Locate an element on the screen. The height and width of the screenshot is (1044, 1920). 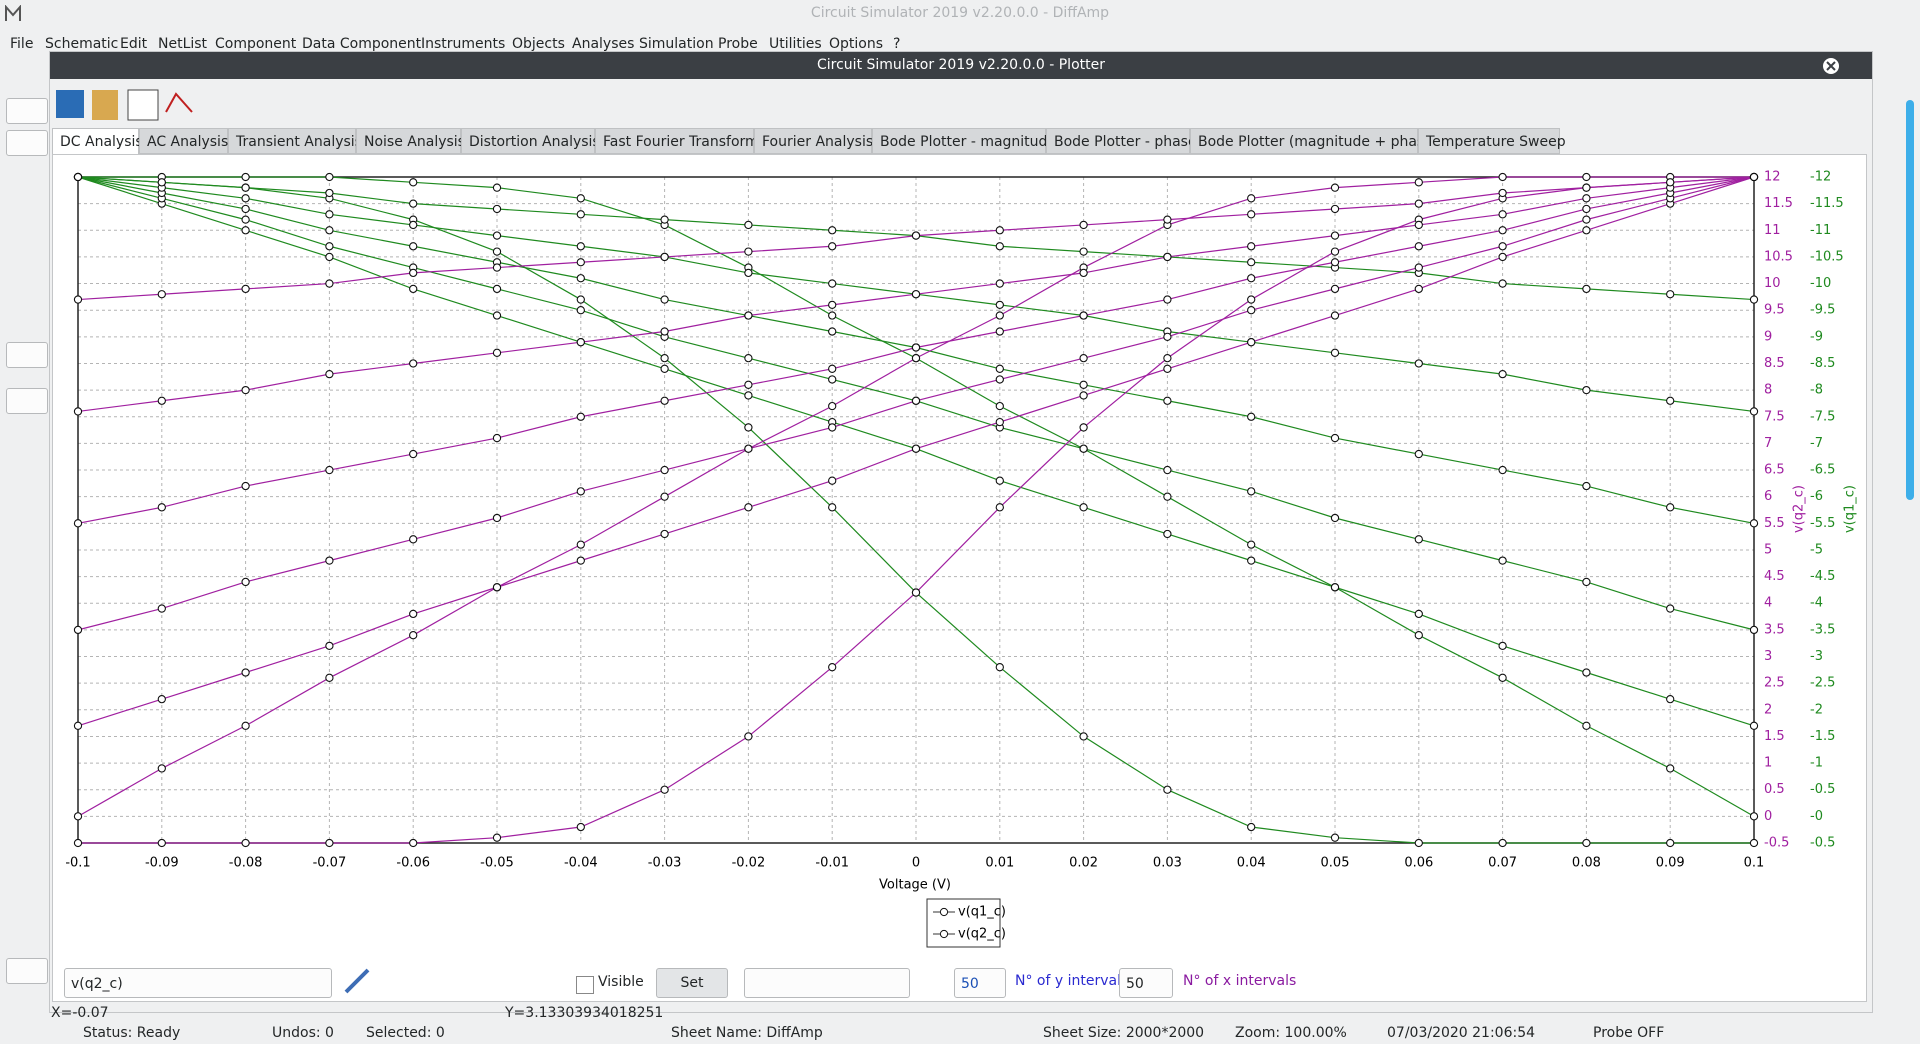
menu-item: Analyses is located at coordinates (603, 44).